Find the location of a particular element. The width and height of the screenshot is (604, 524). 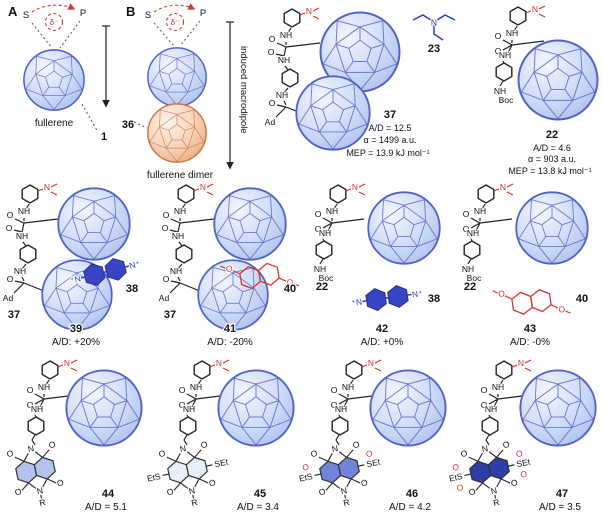

metric-ad: A/D = 12.5 is located at coordinates (390, 128).